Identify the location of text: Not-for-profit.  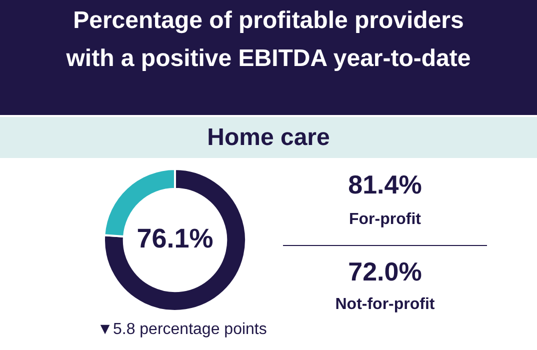
(385, 305).